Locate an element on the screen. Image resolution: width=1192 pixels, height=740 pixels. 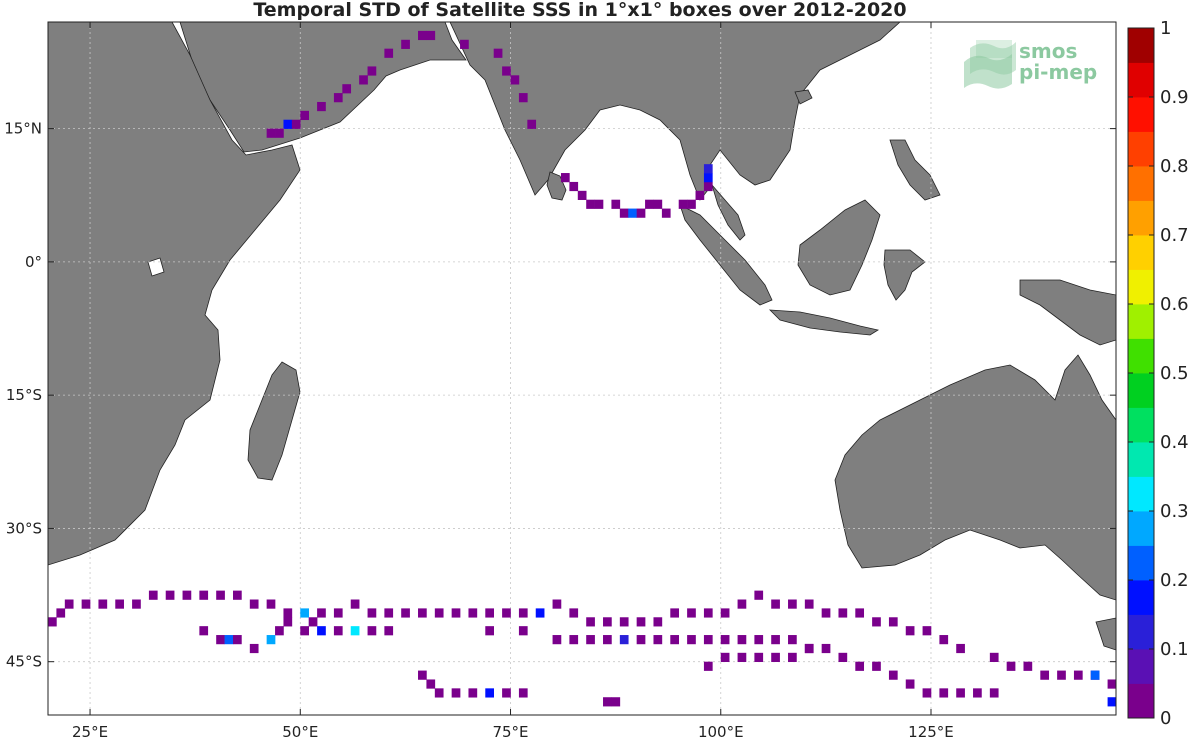
colorbar-tick-label: 0.9 is located at coordinates (1174, 97).